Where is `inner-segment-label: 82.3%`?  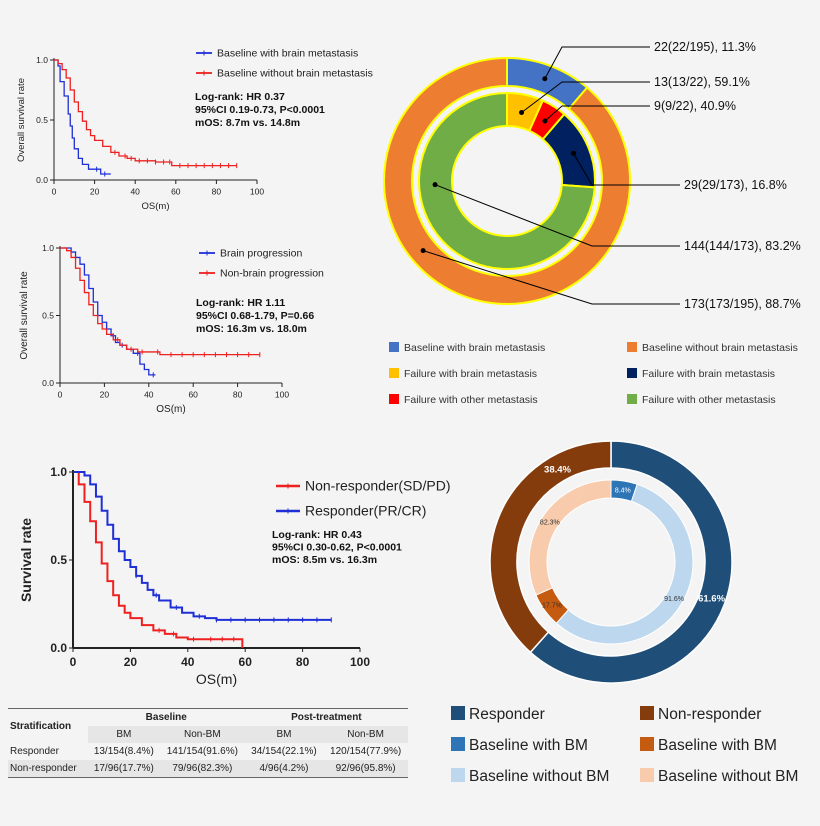 inner-segment-label: 82.3% is located at coordinates (550, 523).